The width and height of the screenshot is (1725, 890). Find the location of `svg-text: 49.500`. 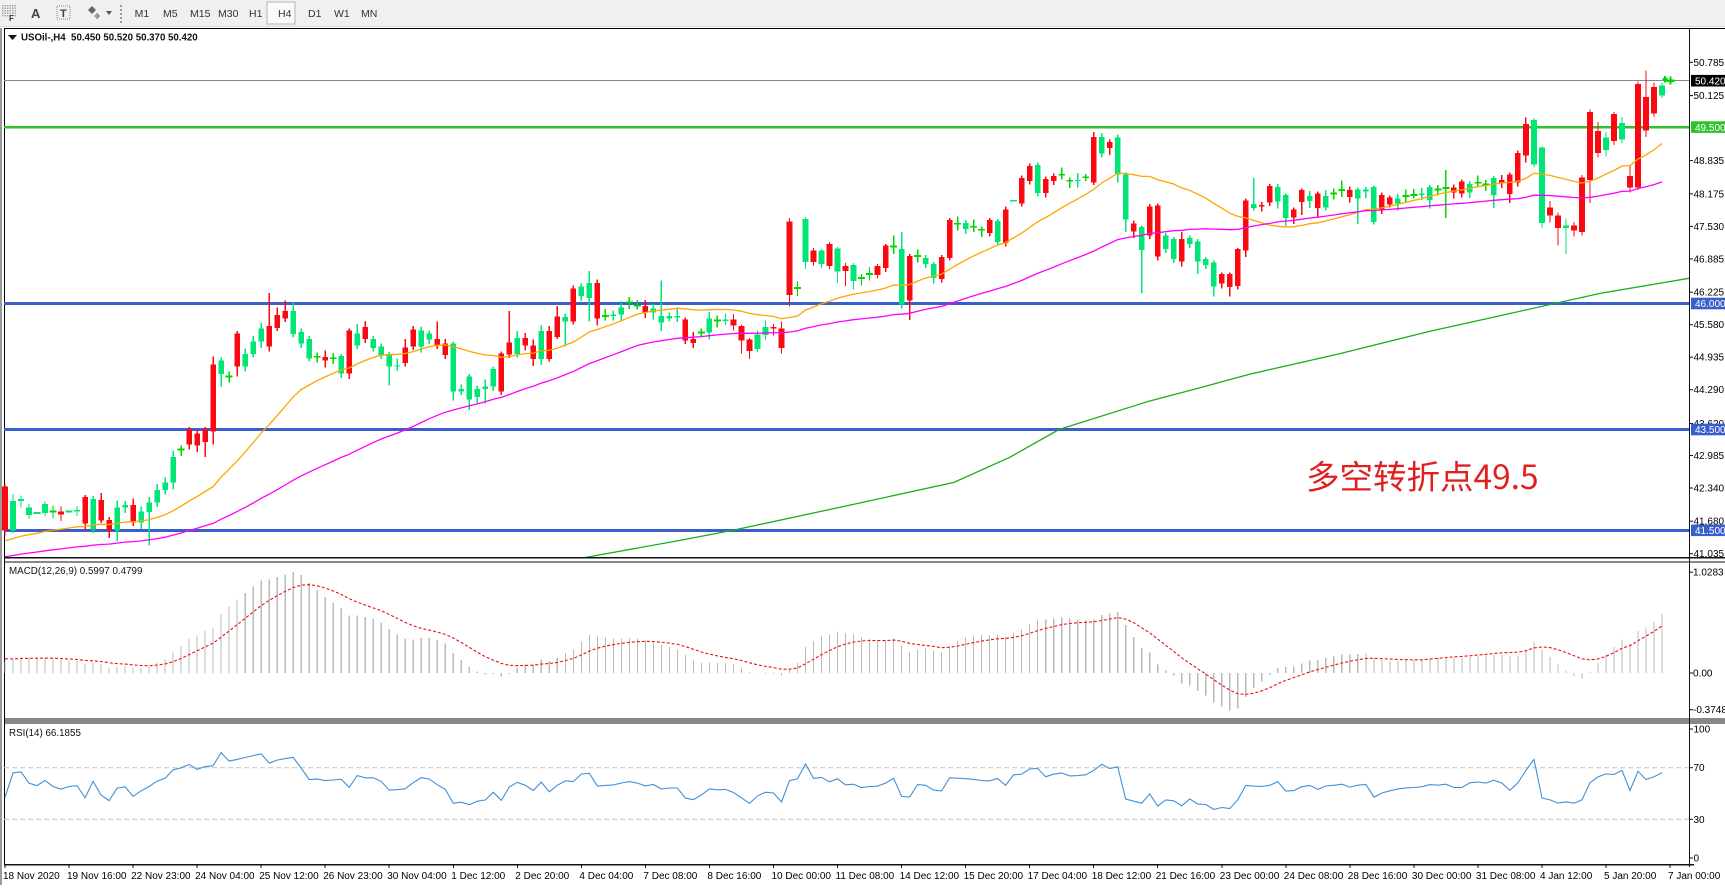

svg-text: 49.500 is located at coordinates (1710, 128).